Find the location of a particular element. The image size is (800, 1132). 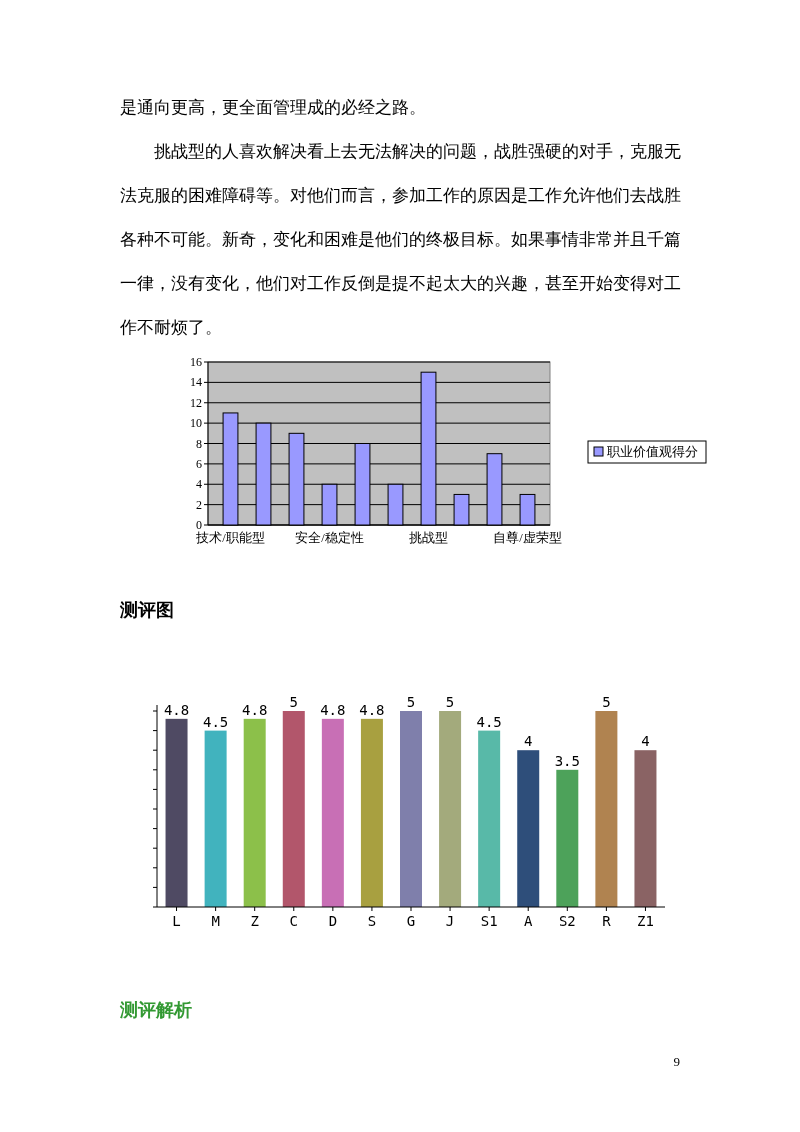

y-tick-label: 0 is located at coordinates (199, 525).